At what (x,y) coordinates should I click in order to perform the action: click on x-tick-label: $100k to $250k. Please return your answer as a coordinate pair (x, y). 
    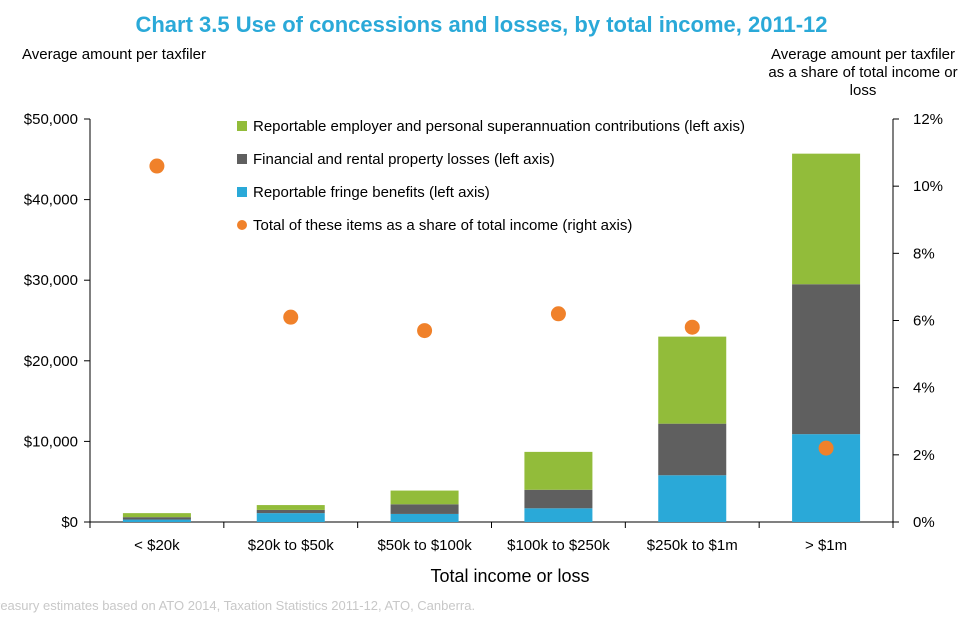
    Looking at the image, I should click on (558, 545).